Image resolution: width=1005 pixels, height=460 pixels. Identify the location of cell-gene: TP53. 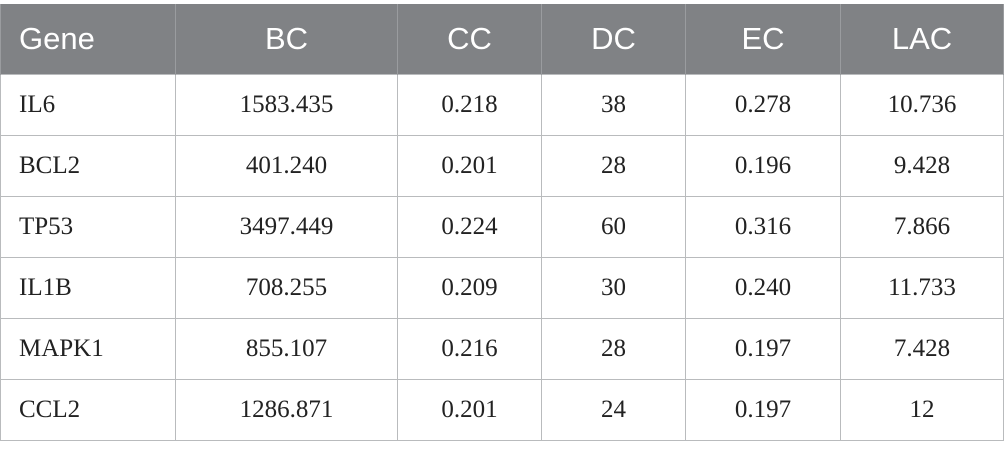
(88, 227).